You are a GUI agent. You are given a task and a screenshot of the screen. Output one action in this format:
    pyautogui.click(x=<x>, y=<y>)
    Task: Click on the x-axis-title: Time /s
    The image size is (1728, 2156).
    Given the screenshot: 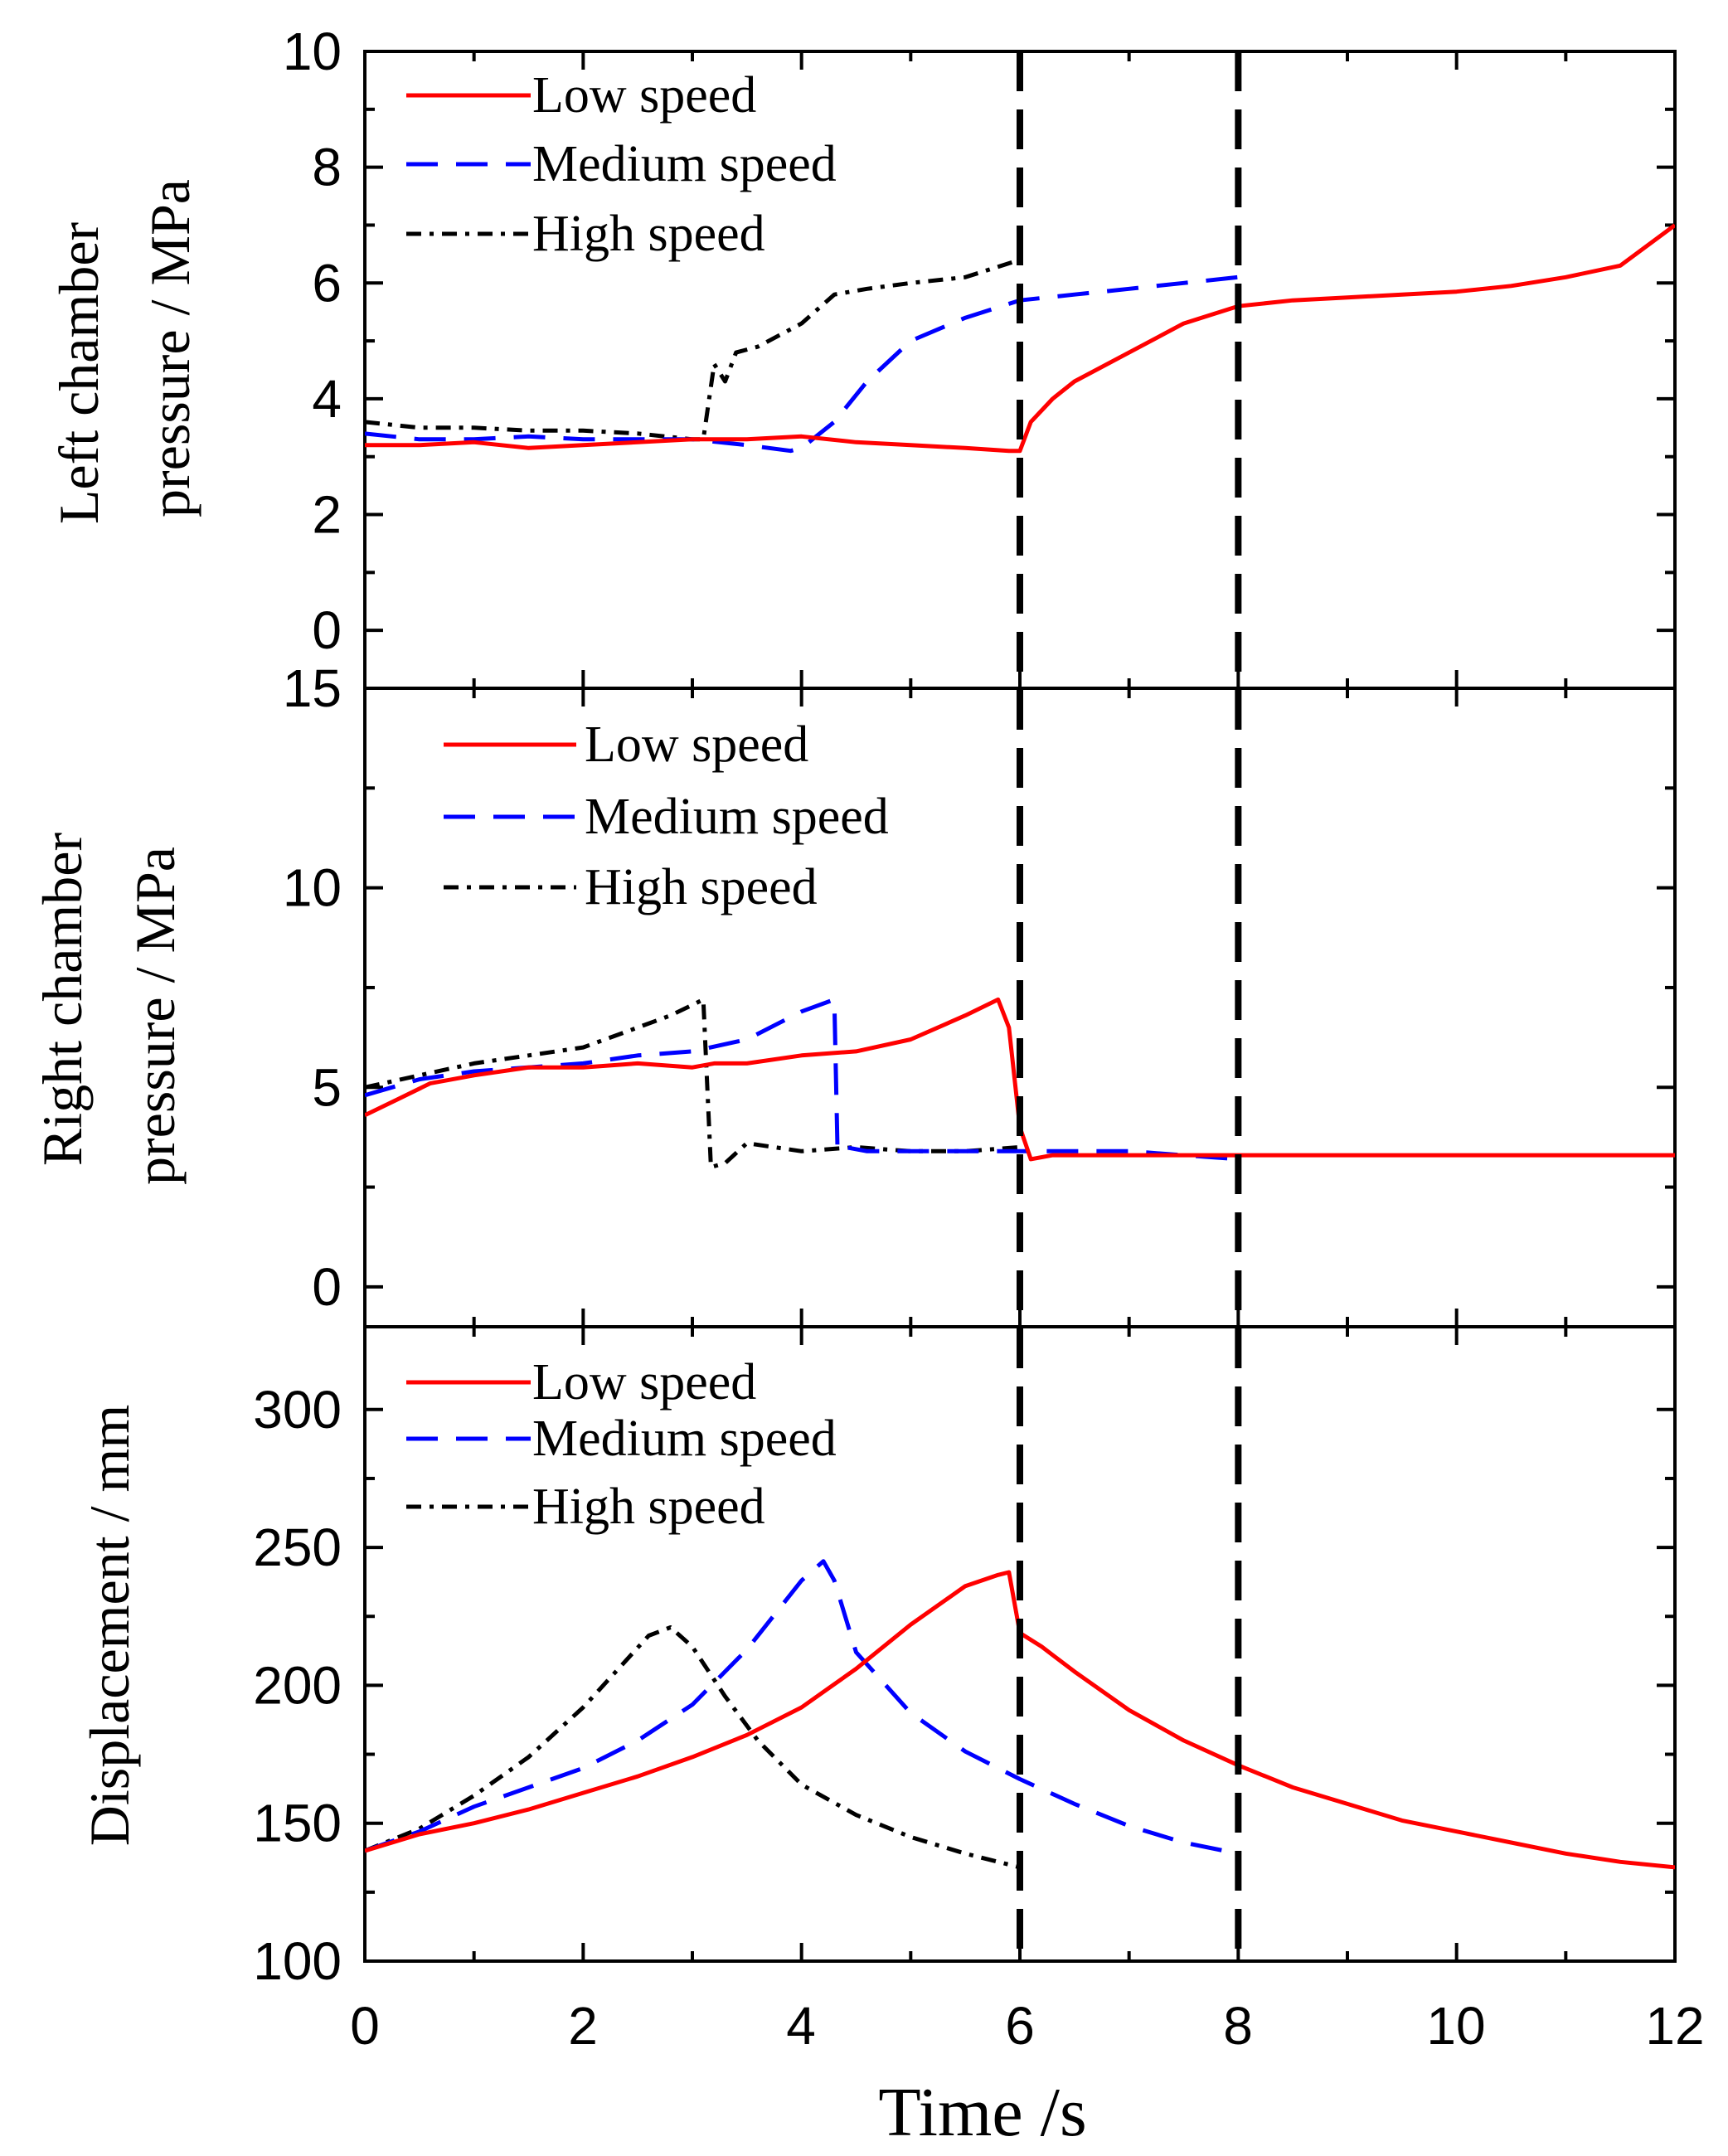 What is the action you would take?
    pyautogui.click(x=982, y=2112)
    